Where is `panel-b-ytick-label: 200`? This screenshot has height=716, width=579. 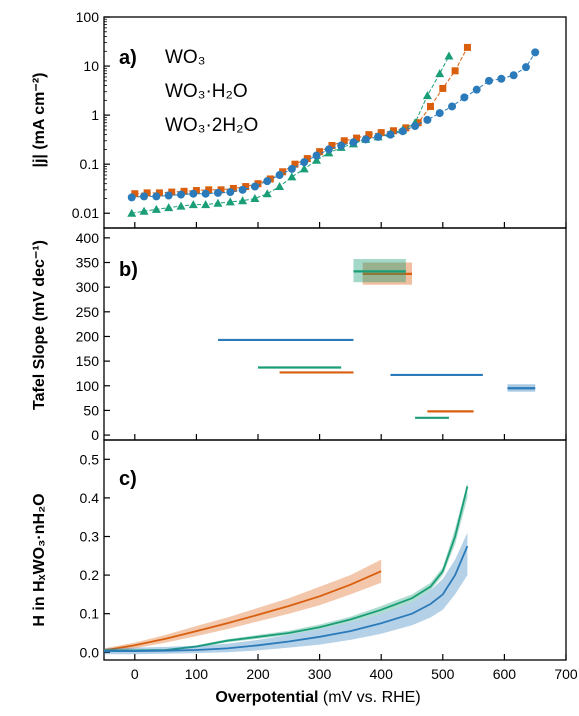 panel-b-ytick-label: 200 is located at coordinates (88, 336).